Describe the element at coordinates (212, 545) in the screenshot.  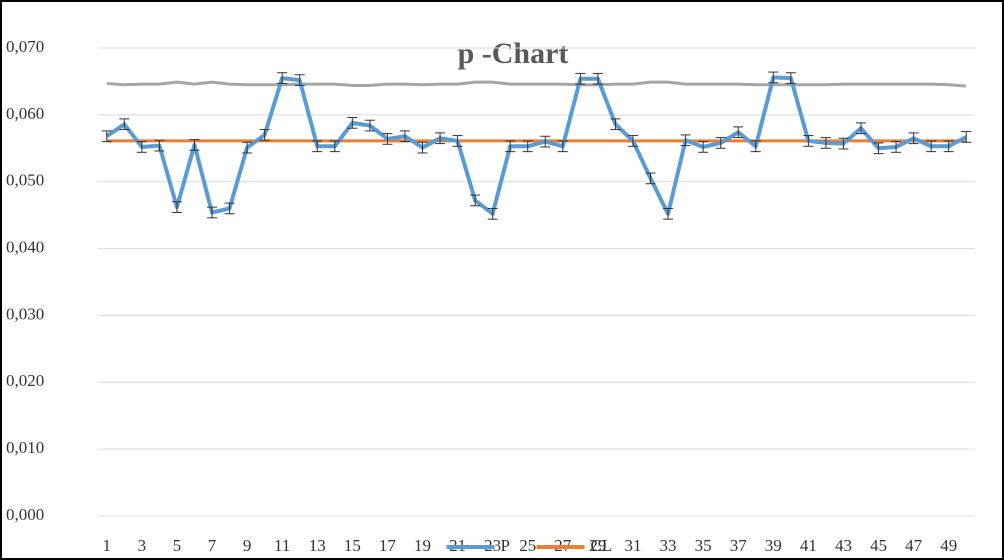
I see `x-tick-label: 7` at that location.